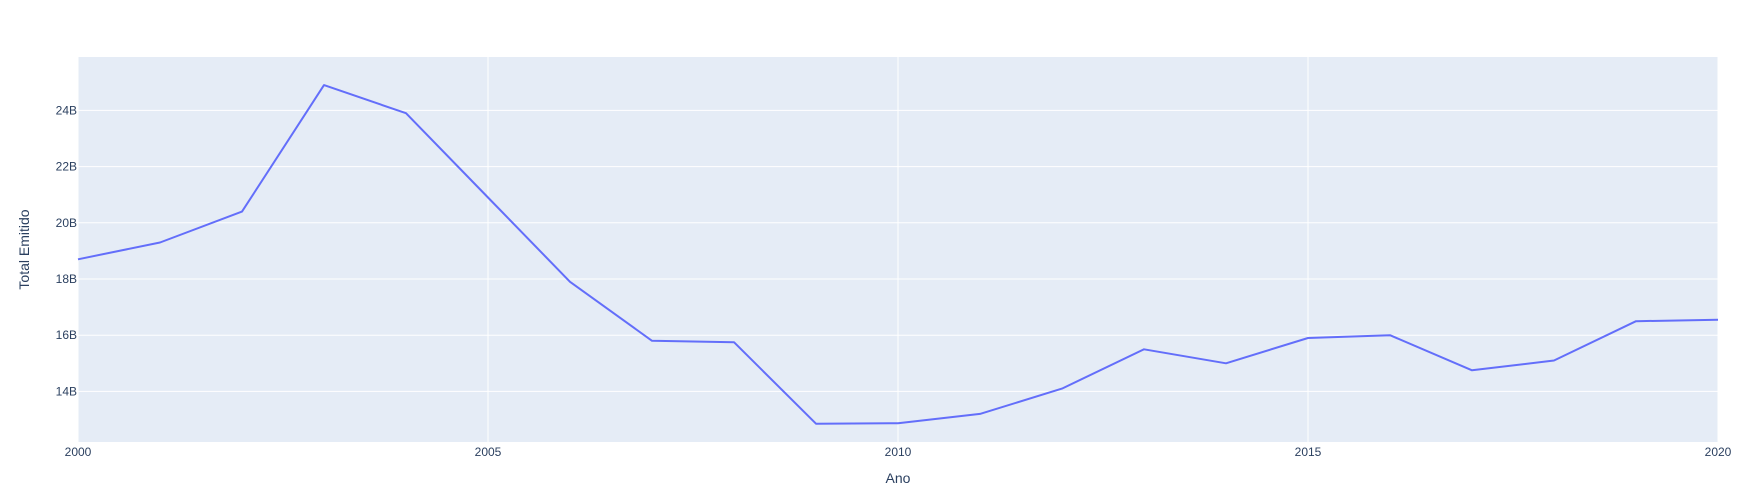 The image size is (1763, 495). I want to click on y-tick-label: 22B, so click(66, 167).